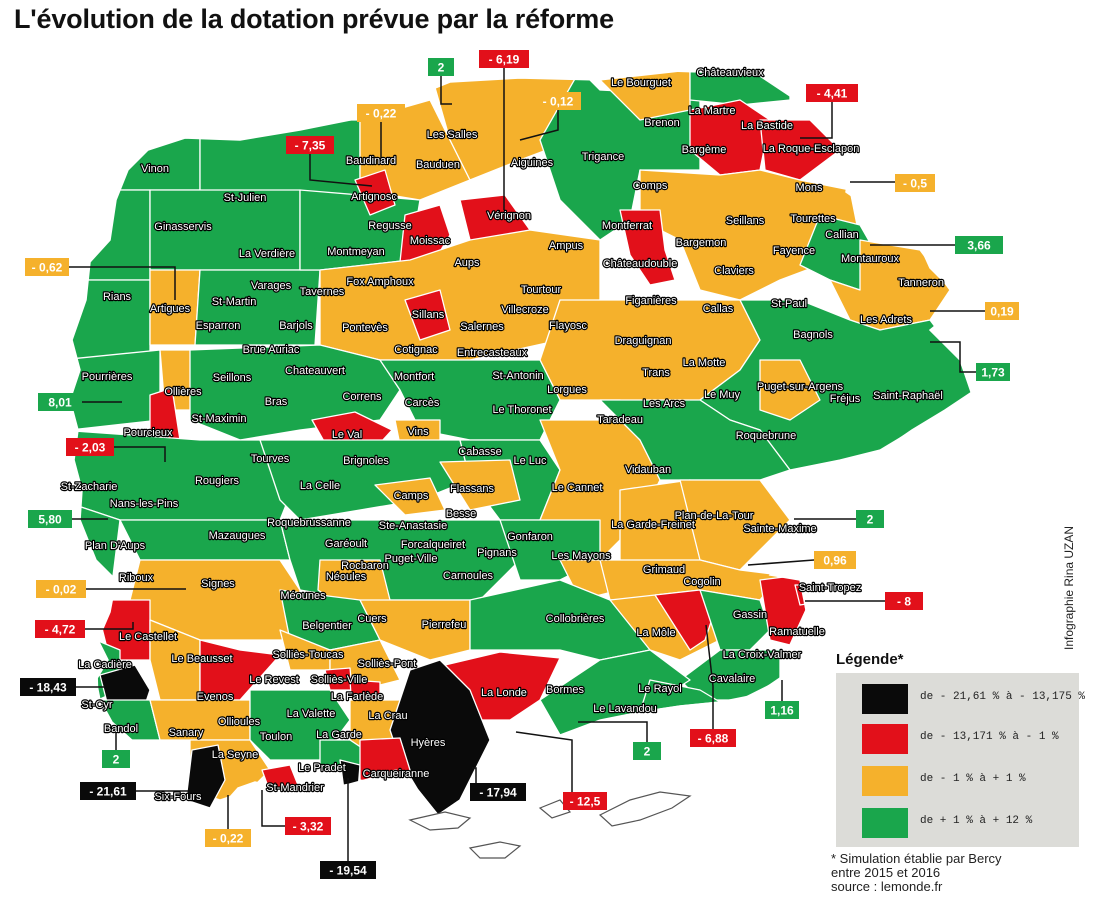 The image size is (1093, 908). I want to click on commune-label: Bormes, so click(565, 690).